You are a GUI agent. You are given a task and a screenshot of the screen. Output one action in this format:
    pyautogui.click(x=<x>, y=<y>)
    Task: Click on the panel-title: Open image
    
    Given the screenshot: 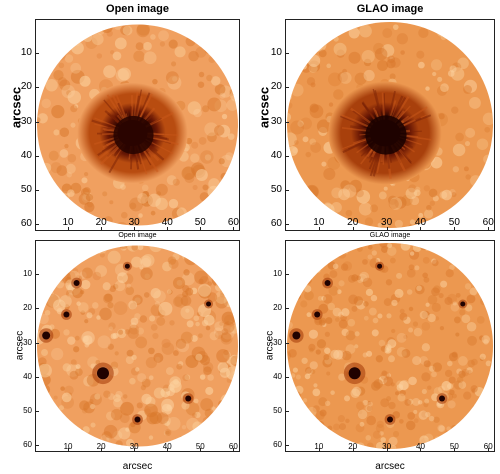 What is the action you would take?
    pyautogui.click(x=137, y=9)
    